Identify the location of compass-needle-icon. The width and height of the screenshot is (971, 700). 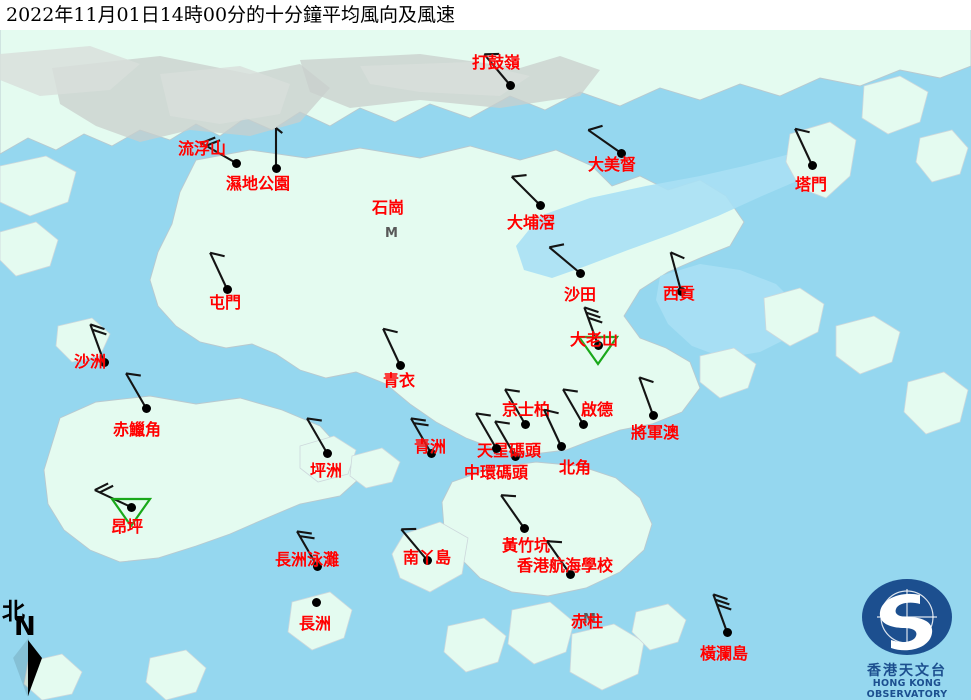
(27, 667).